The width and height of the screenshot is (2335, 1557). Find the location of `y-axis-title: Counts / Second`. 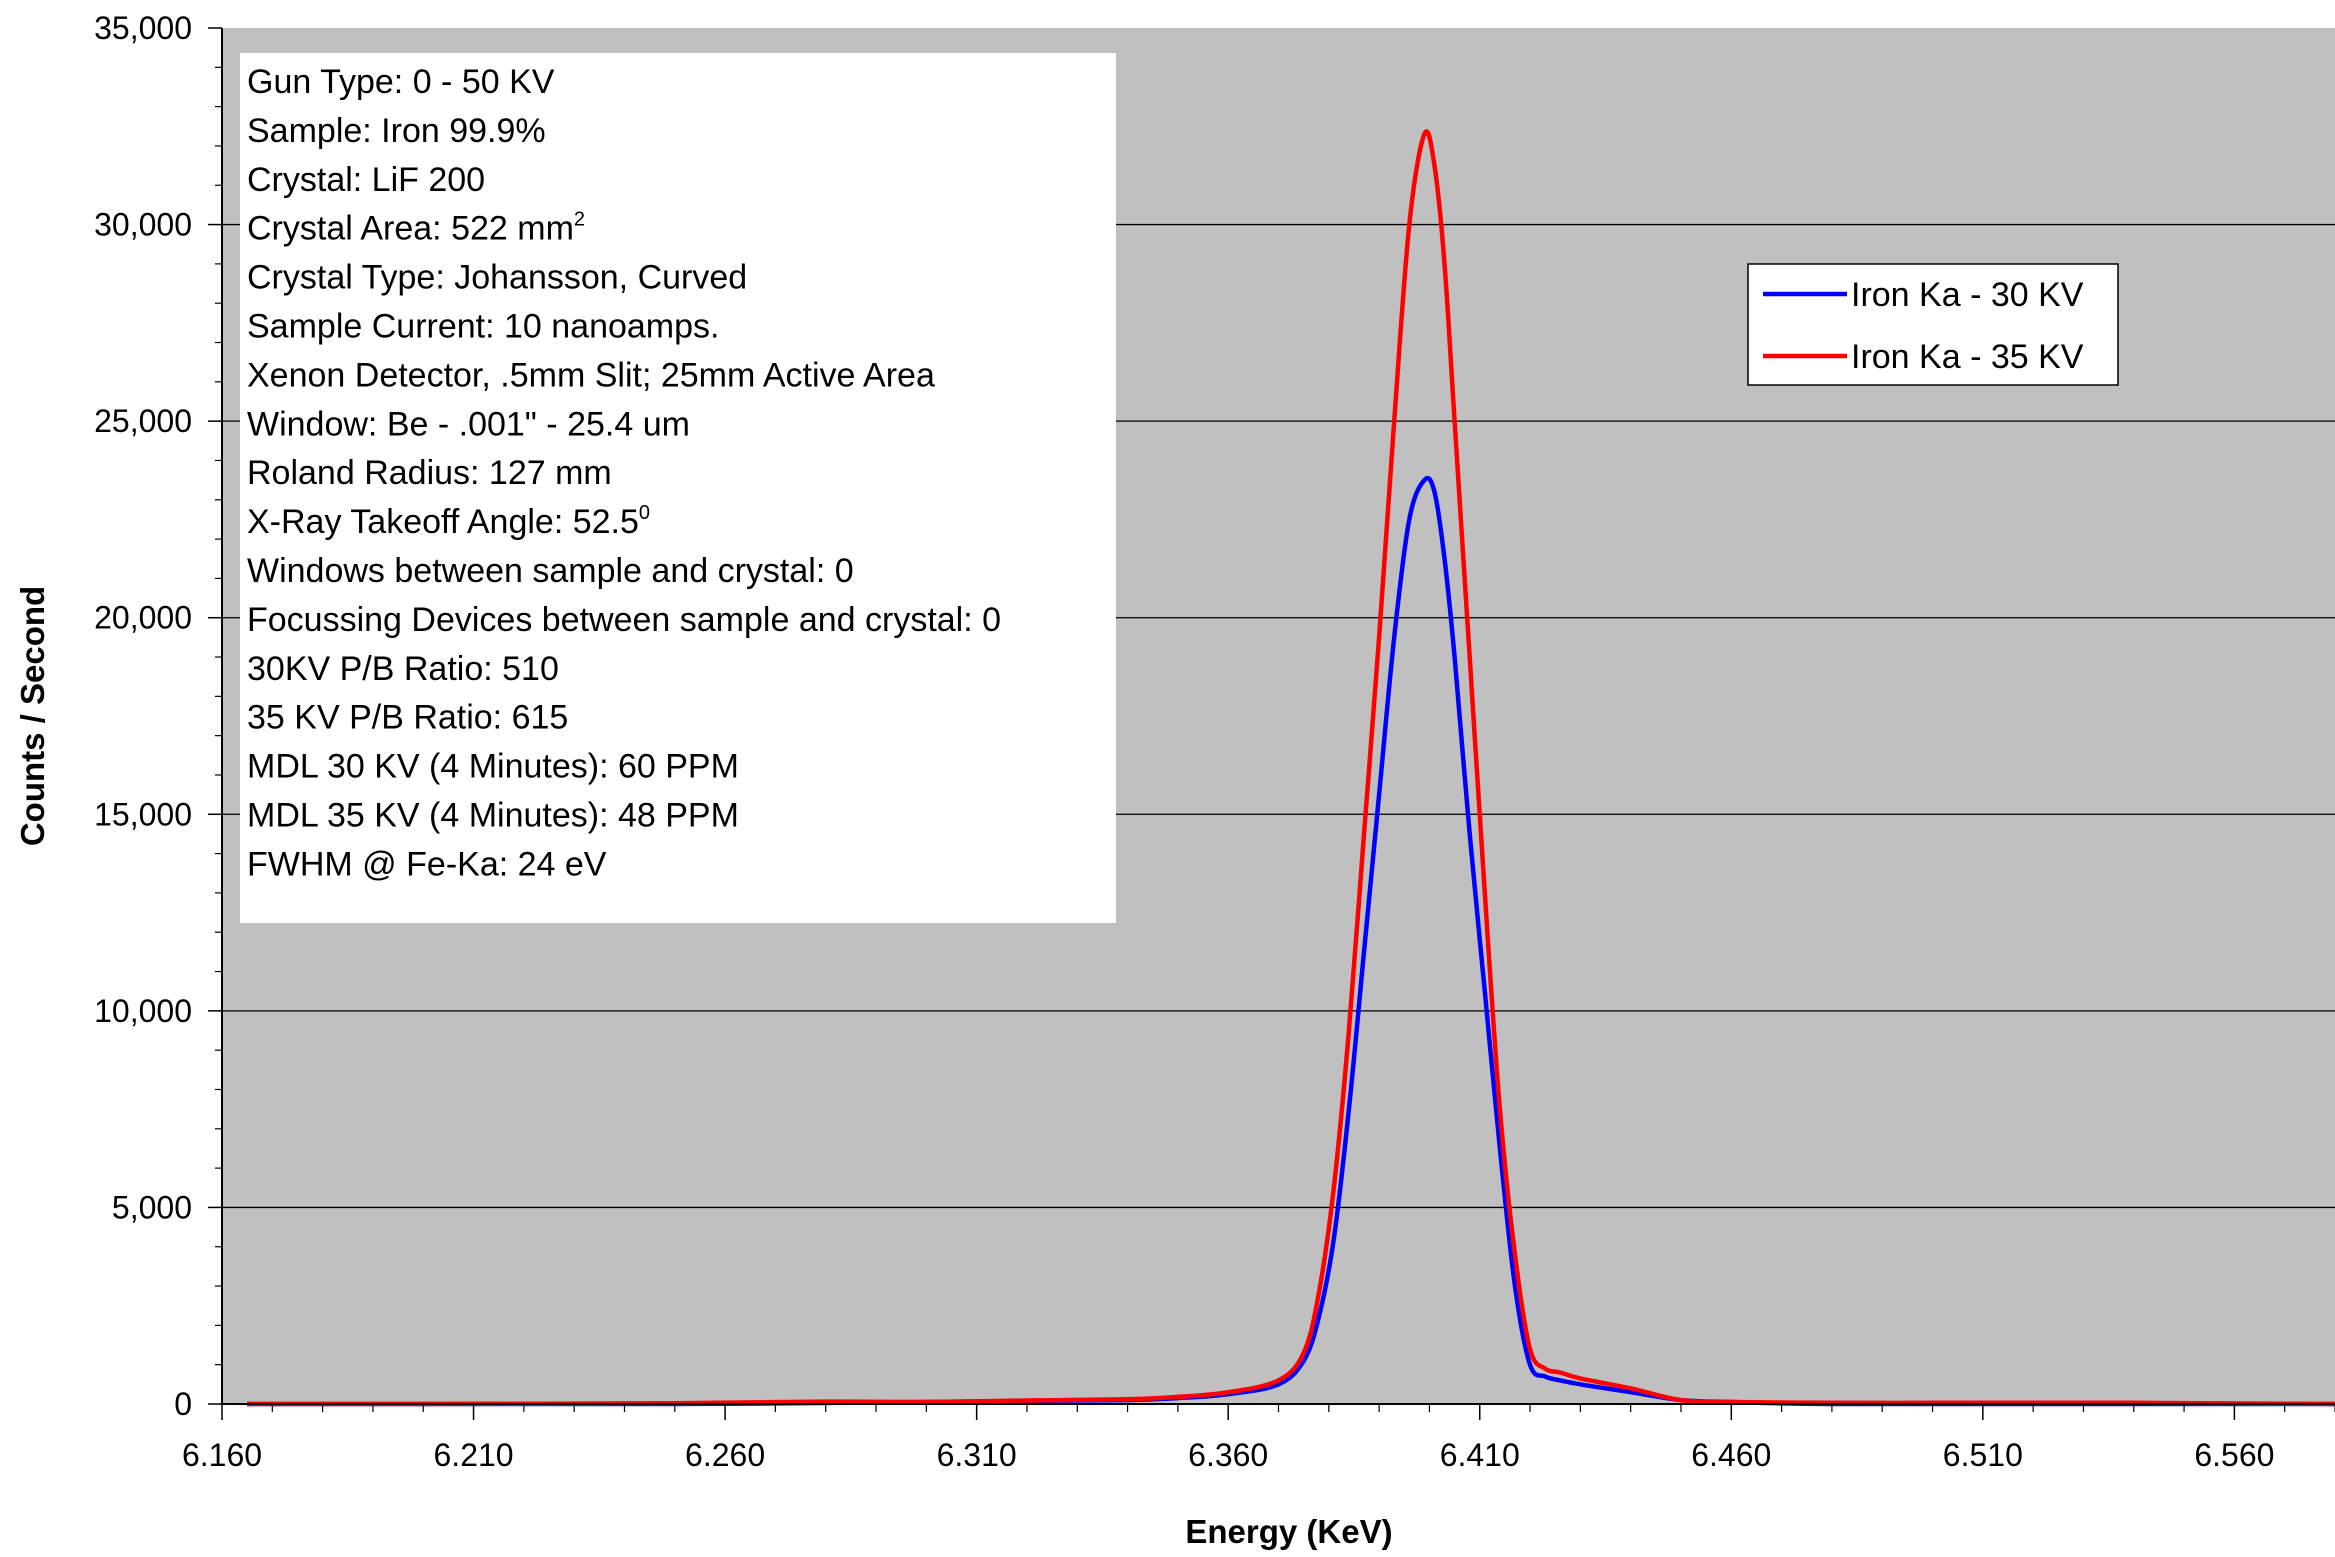

y-axis-title: Counts / Second is located at coordinates (32, 716).